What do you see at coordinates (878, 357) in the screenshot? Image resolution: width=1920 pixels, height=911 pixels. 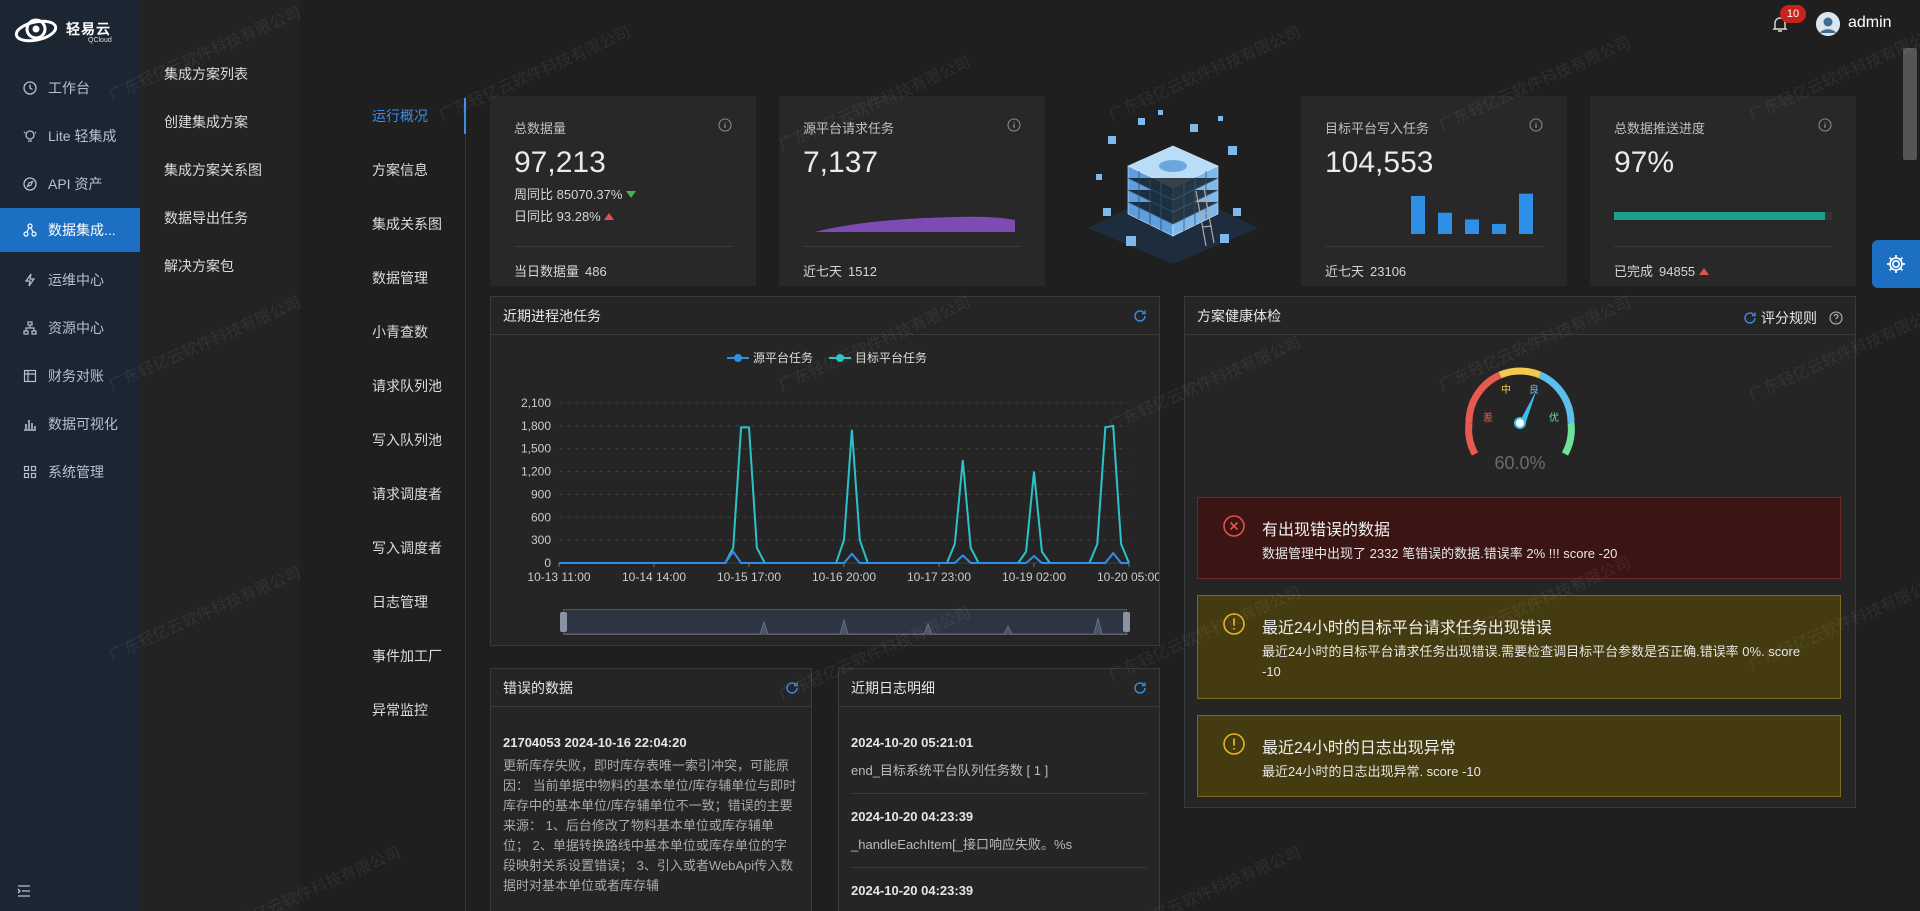 I see `legend-item-target: 目标平台任务` at bounding box center [878, 357].